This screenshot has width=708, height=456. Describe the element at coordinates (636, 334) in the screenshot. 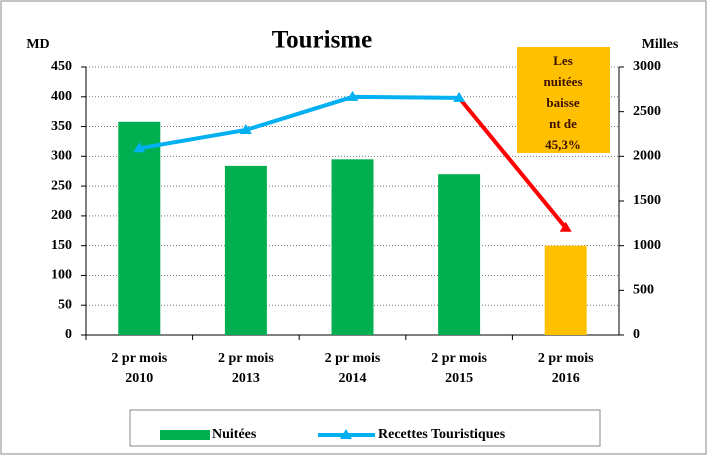

I see `y2-tick-label: 0` at that location.